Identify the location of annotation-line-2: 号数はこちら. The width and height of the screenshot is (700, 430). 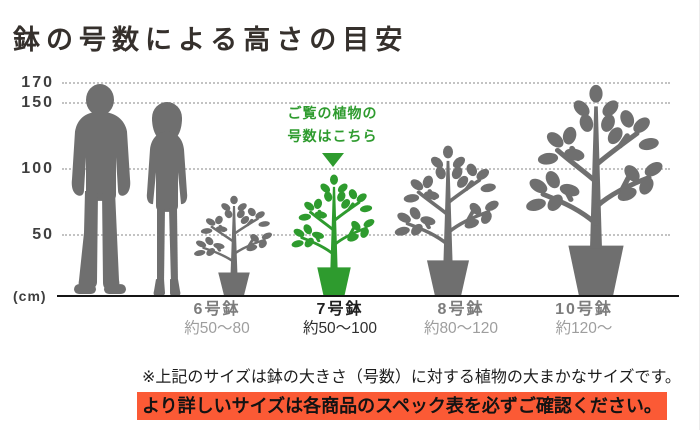
(332, 136).